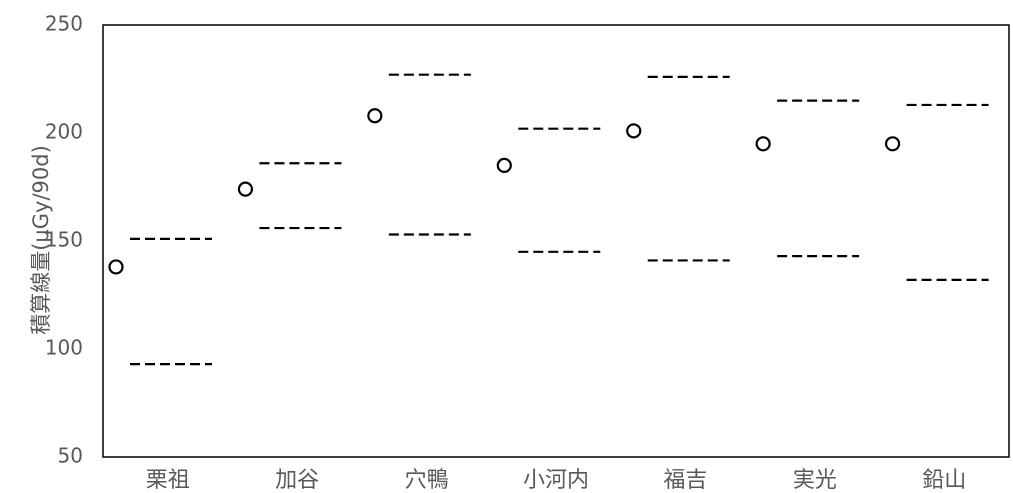 Image resolution: width=1013 pixels, height=493 pixels. What do you see at coordinates (64, 132) in the screenshot?
I see `y-tick-label: 200` at bounding box center [64, 132].